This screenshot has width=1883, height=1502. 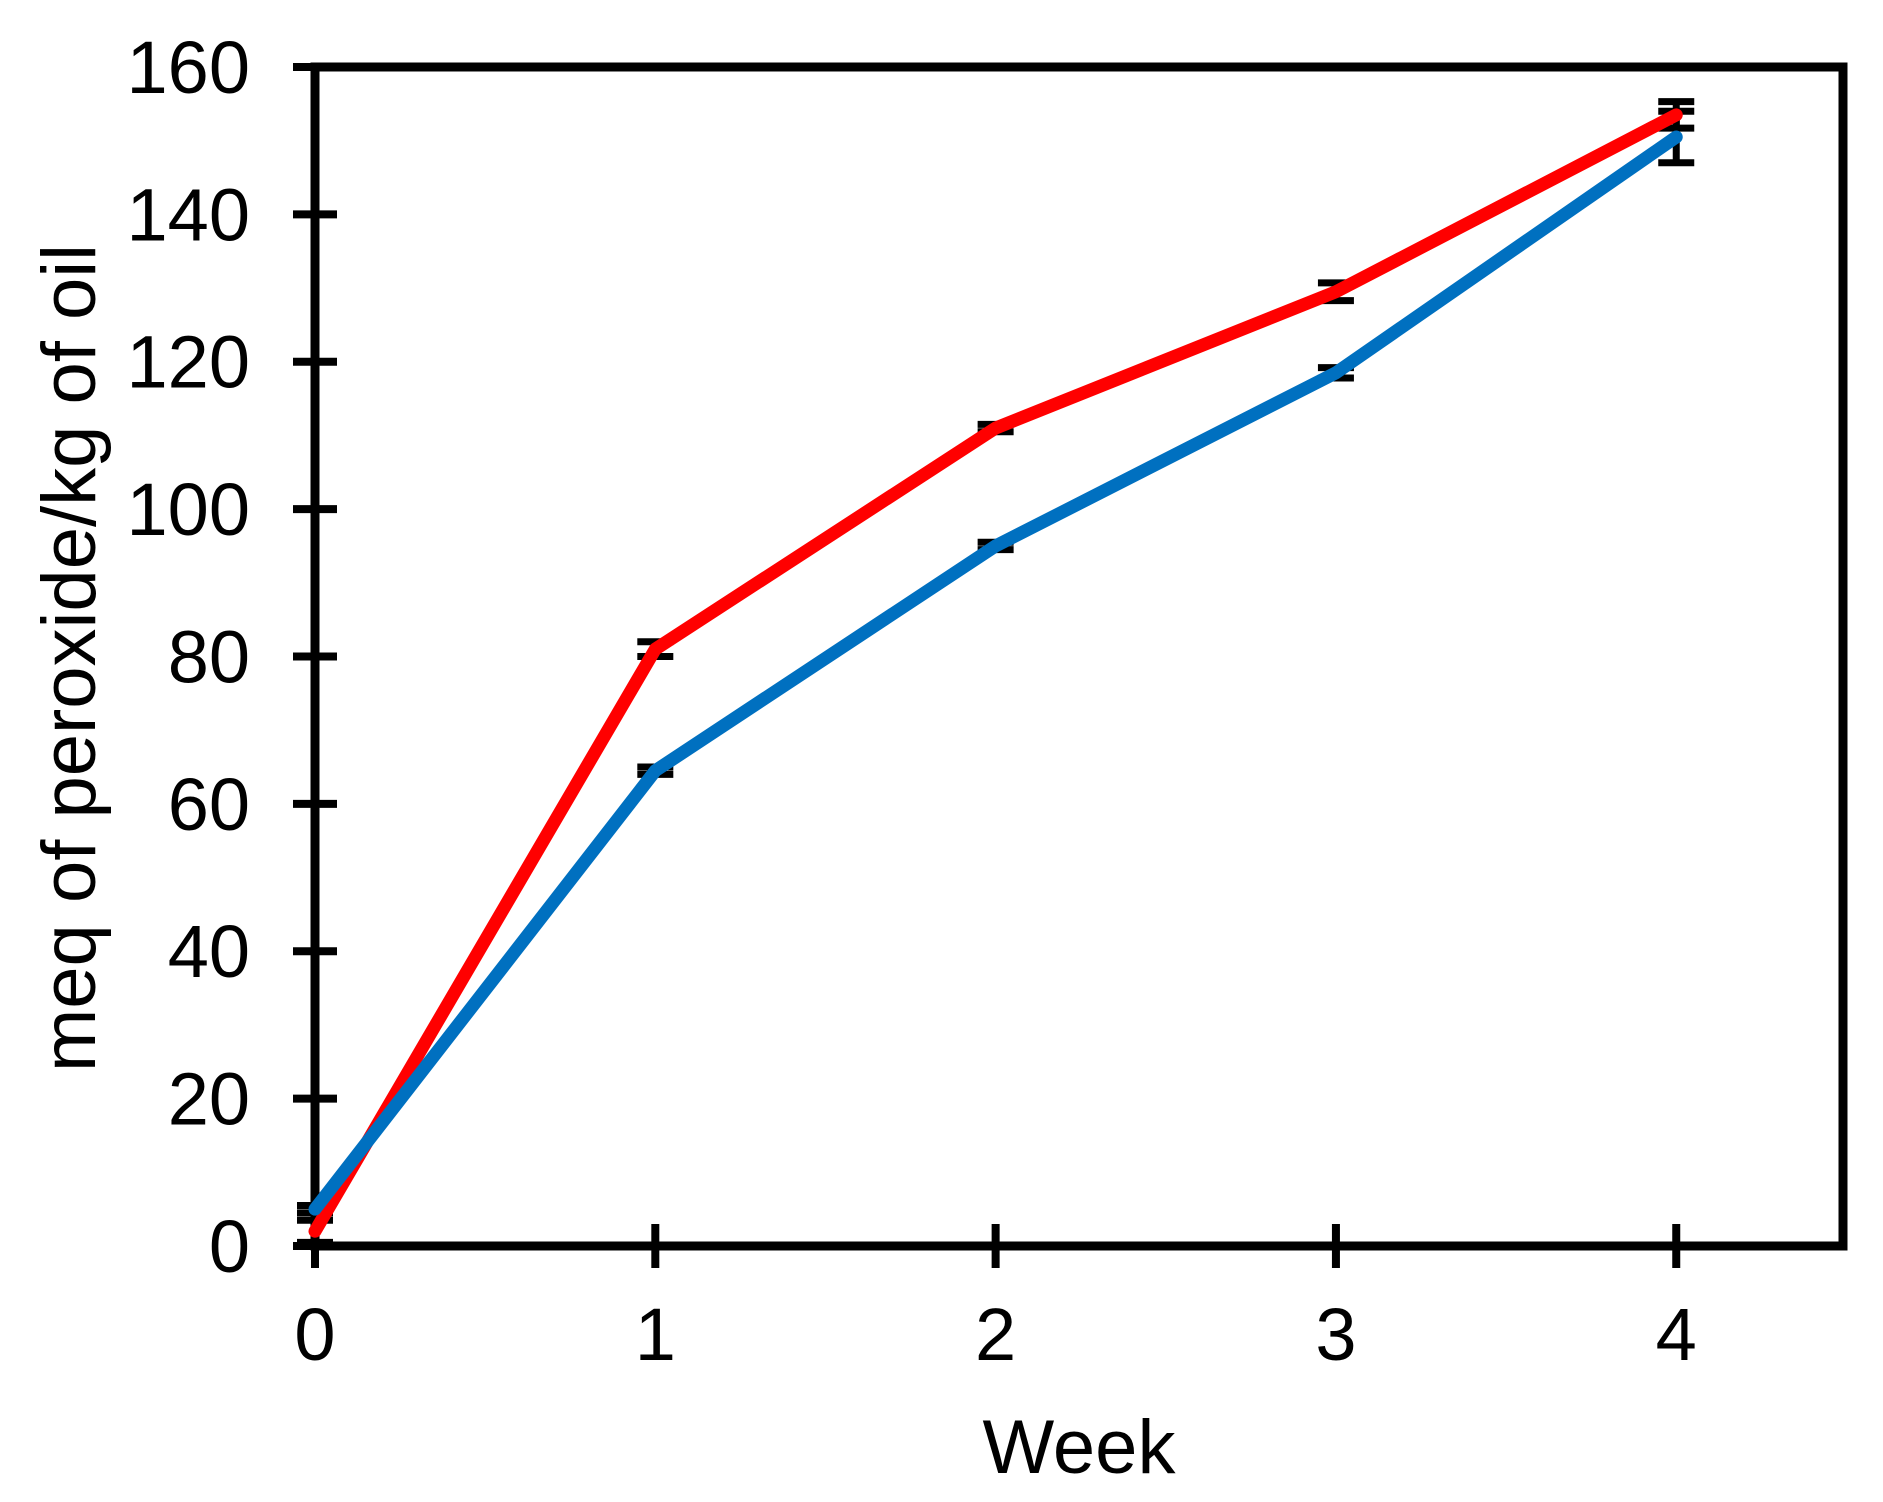 I want to click on y-tick-label: 140, so click(x=188, y=214).